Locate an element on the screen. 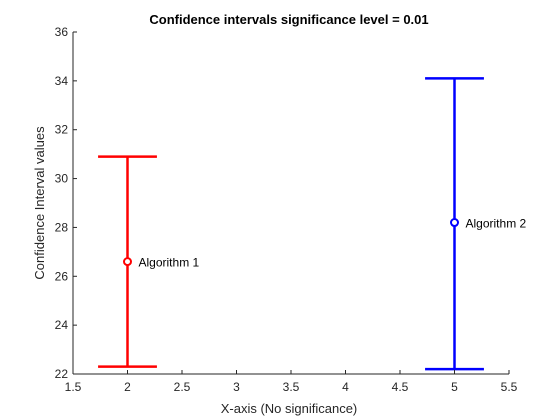 Image resolution: width=560 pixels, height=420 pixels. x-tick-label: 5.5 is located at coordinates (509, 387).